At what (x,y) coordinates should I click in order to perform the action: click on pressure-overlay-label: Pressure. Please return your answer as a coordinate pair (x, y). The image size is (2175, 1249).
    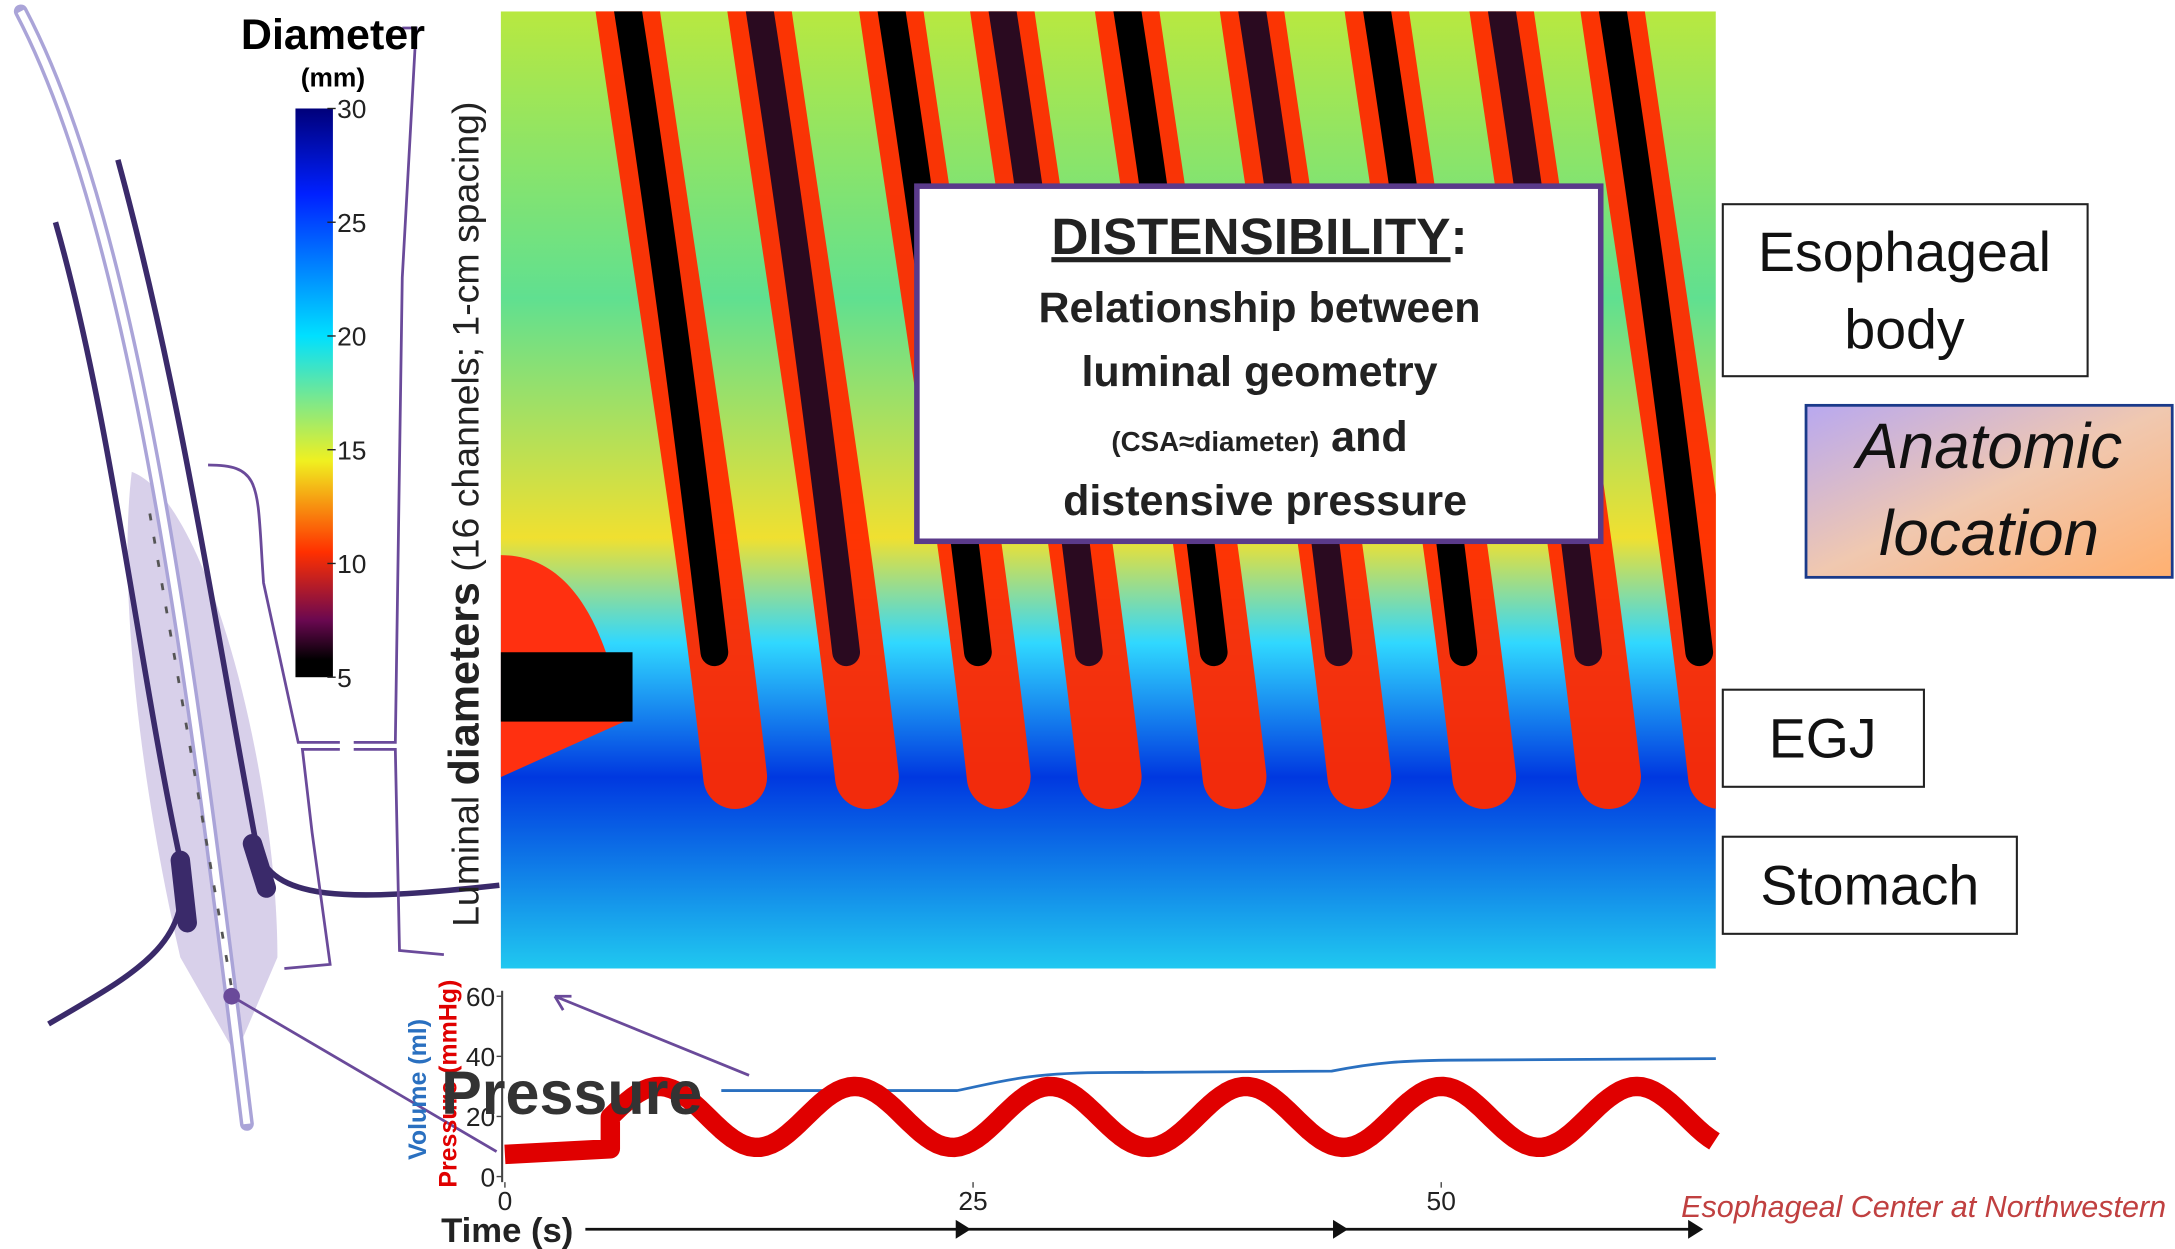
    Looking at the image, I should click on (571, 1093).